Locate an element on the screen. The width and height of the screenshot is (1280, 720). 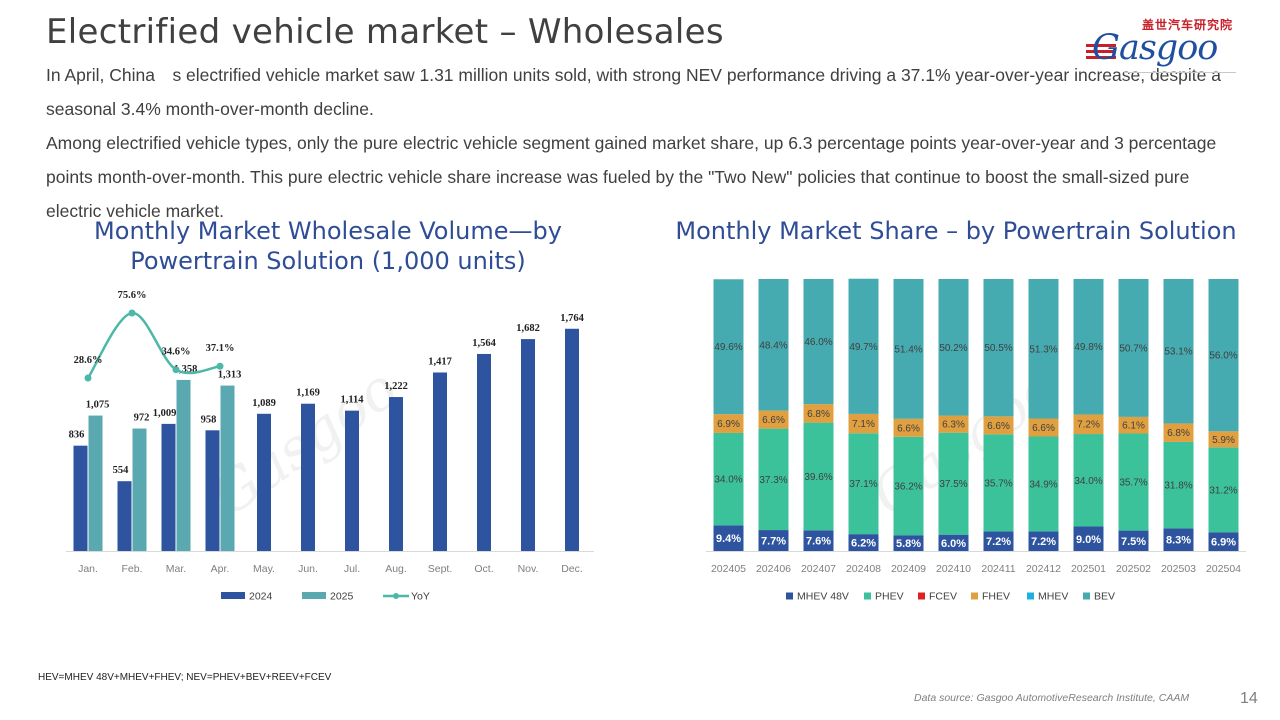
legend-yoy-label: YoY is located at coordinates (420, 597).